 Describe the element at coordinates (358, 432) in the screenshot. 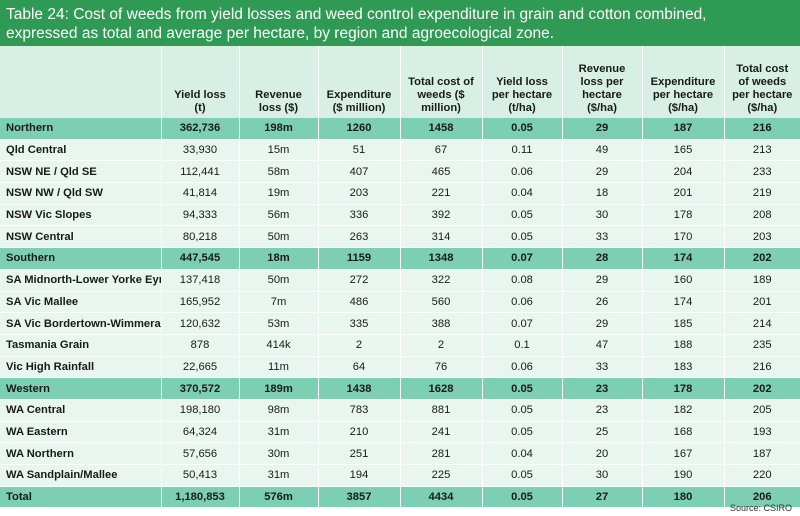

I see `table-cell: 210` at that location.